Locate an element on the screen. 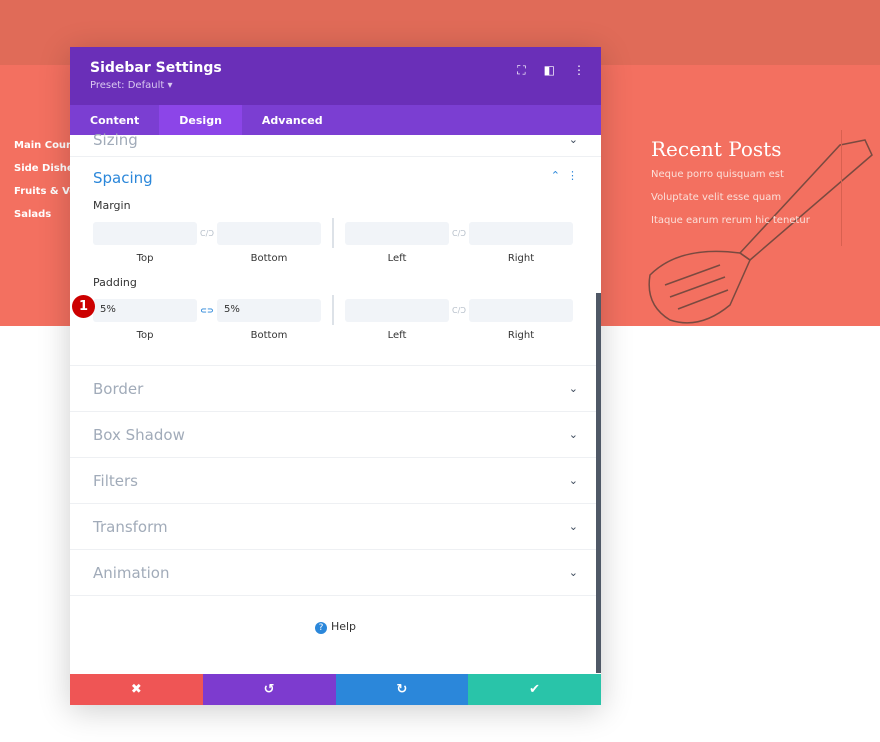 The image size is (880, 742). cancel-button: ✖ is located at coordinates (136, 689).